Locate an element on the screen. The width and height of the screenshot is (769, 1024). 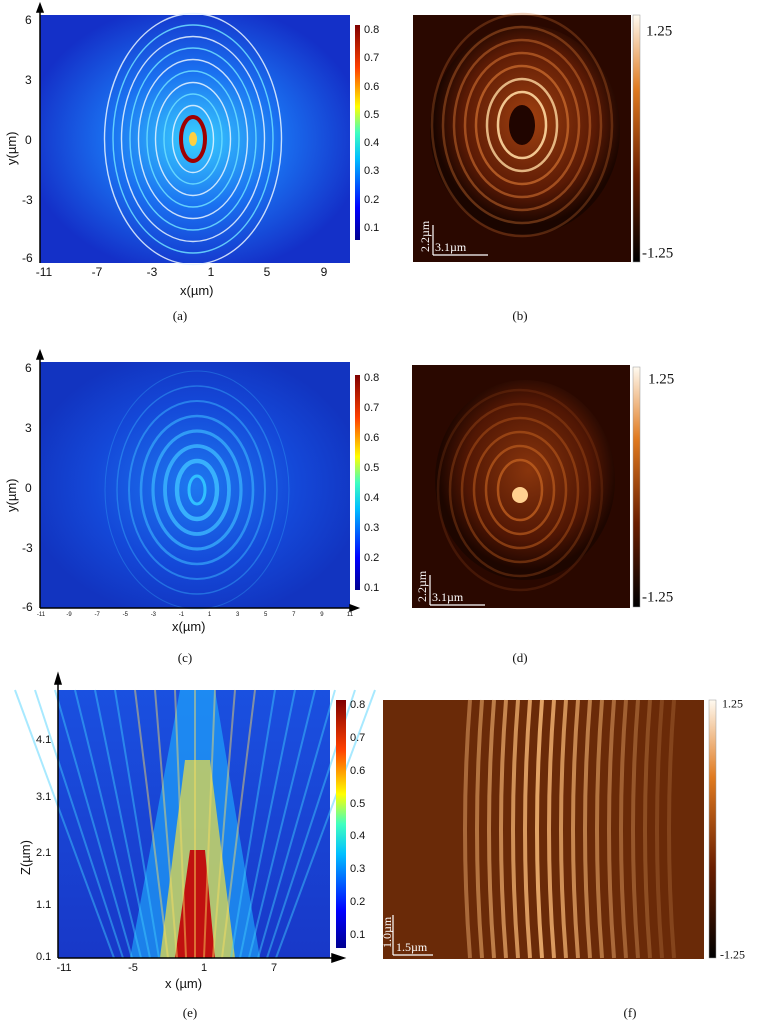
x-axis-label: x(µm) is located at coordinates (189, 626).